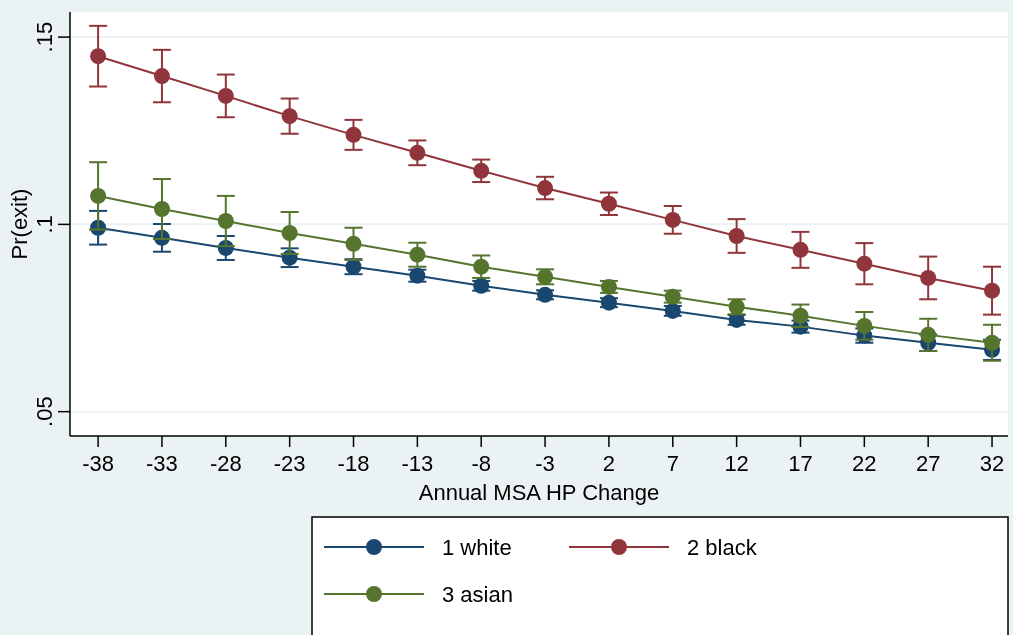 This screenshot has width=1013, height=635. Describe the element at coordinates (353, 463) in the screenshot. I see `x-tick-label: -18` at that location.